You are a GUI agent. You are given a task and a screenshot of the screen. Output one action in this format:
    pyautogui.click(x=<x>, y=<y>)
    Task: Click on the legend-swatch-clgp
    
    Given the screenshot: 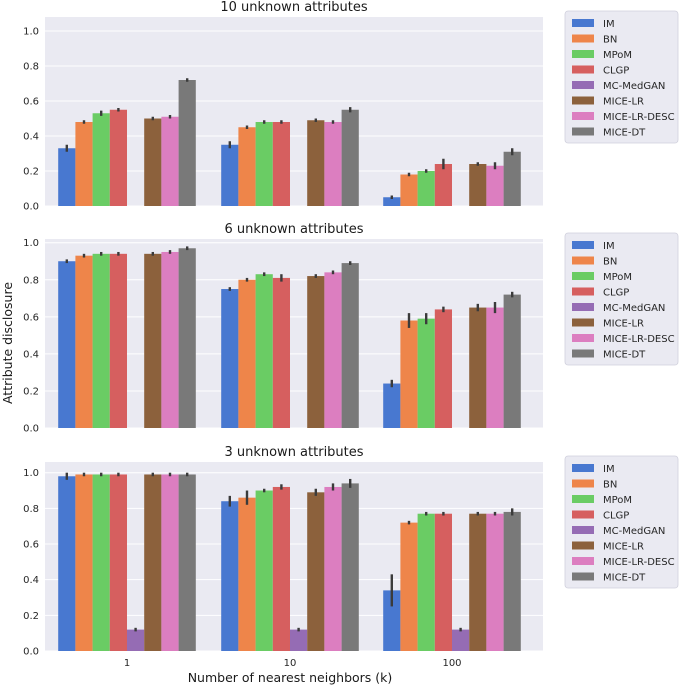 What is the action you would take?
    pyautogui.click(x=583, y=514)
    